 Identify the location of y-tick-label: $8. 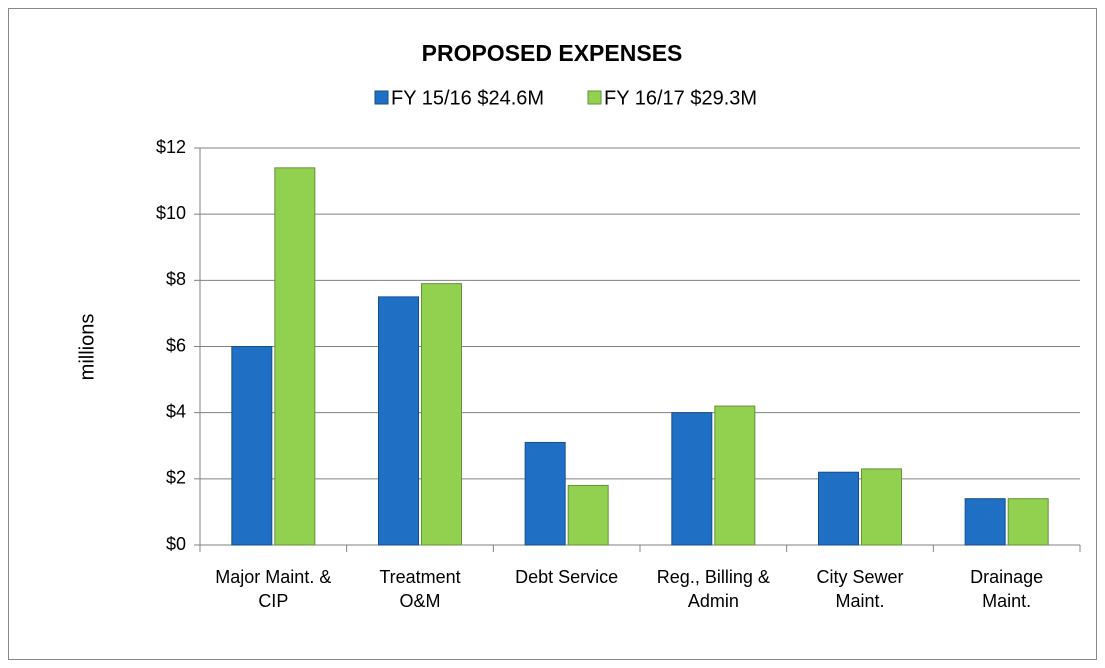
(176, 279).